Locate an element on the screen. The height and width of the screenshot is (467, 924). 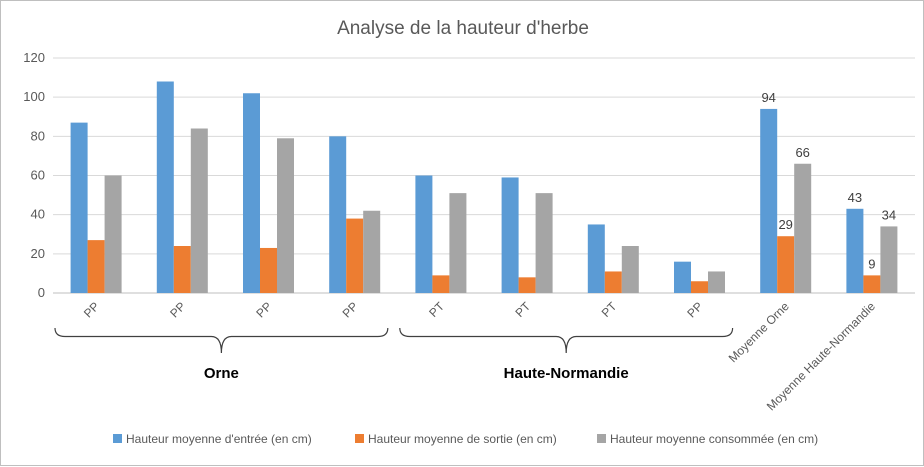
y-tick-label: 40 is located at coordinates (38, 214).